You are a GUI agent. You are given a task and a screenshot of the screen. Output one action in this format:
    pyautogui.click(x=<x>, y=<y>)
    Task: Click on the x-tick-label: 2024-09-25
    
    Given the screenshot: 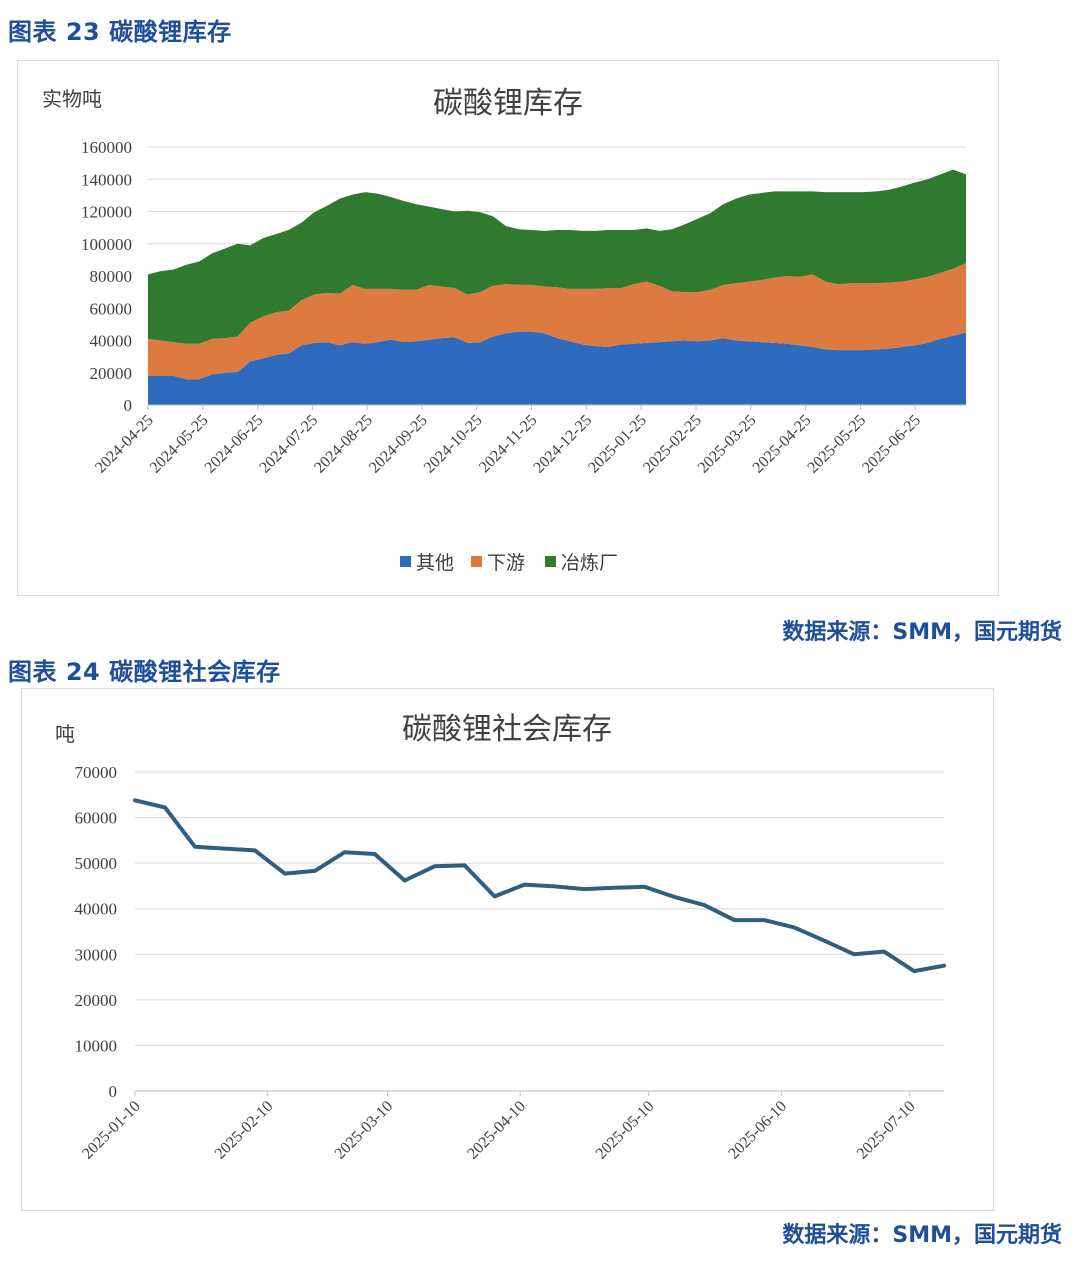 What is the action you would take?
    pyautogui.click(x=398, y=444)
    